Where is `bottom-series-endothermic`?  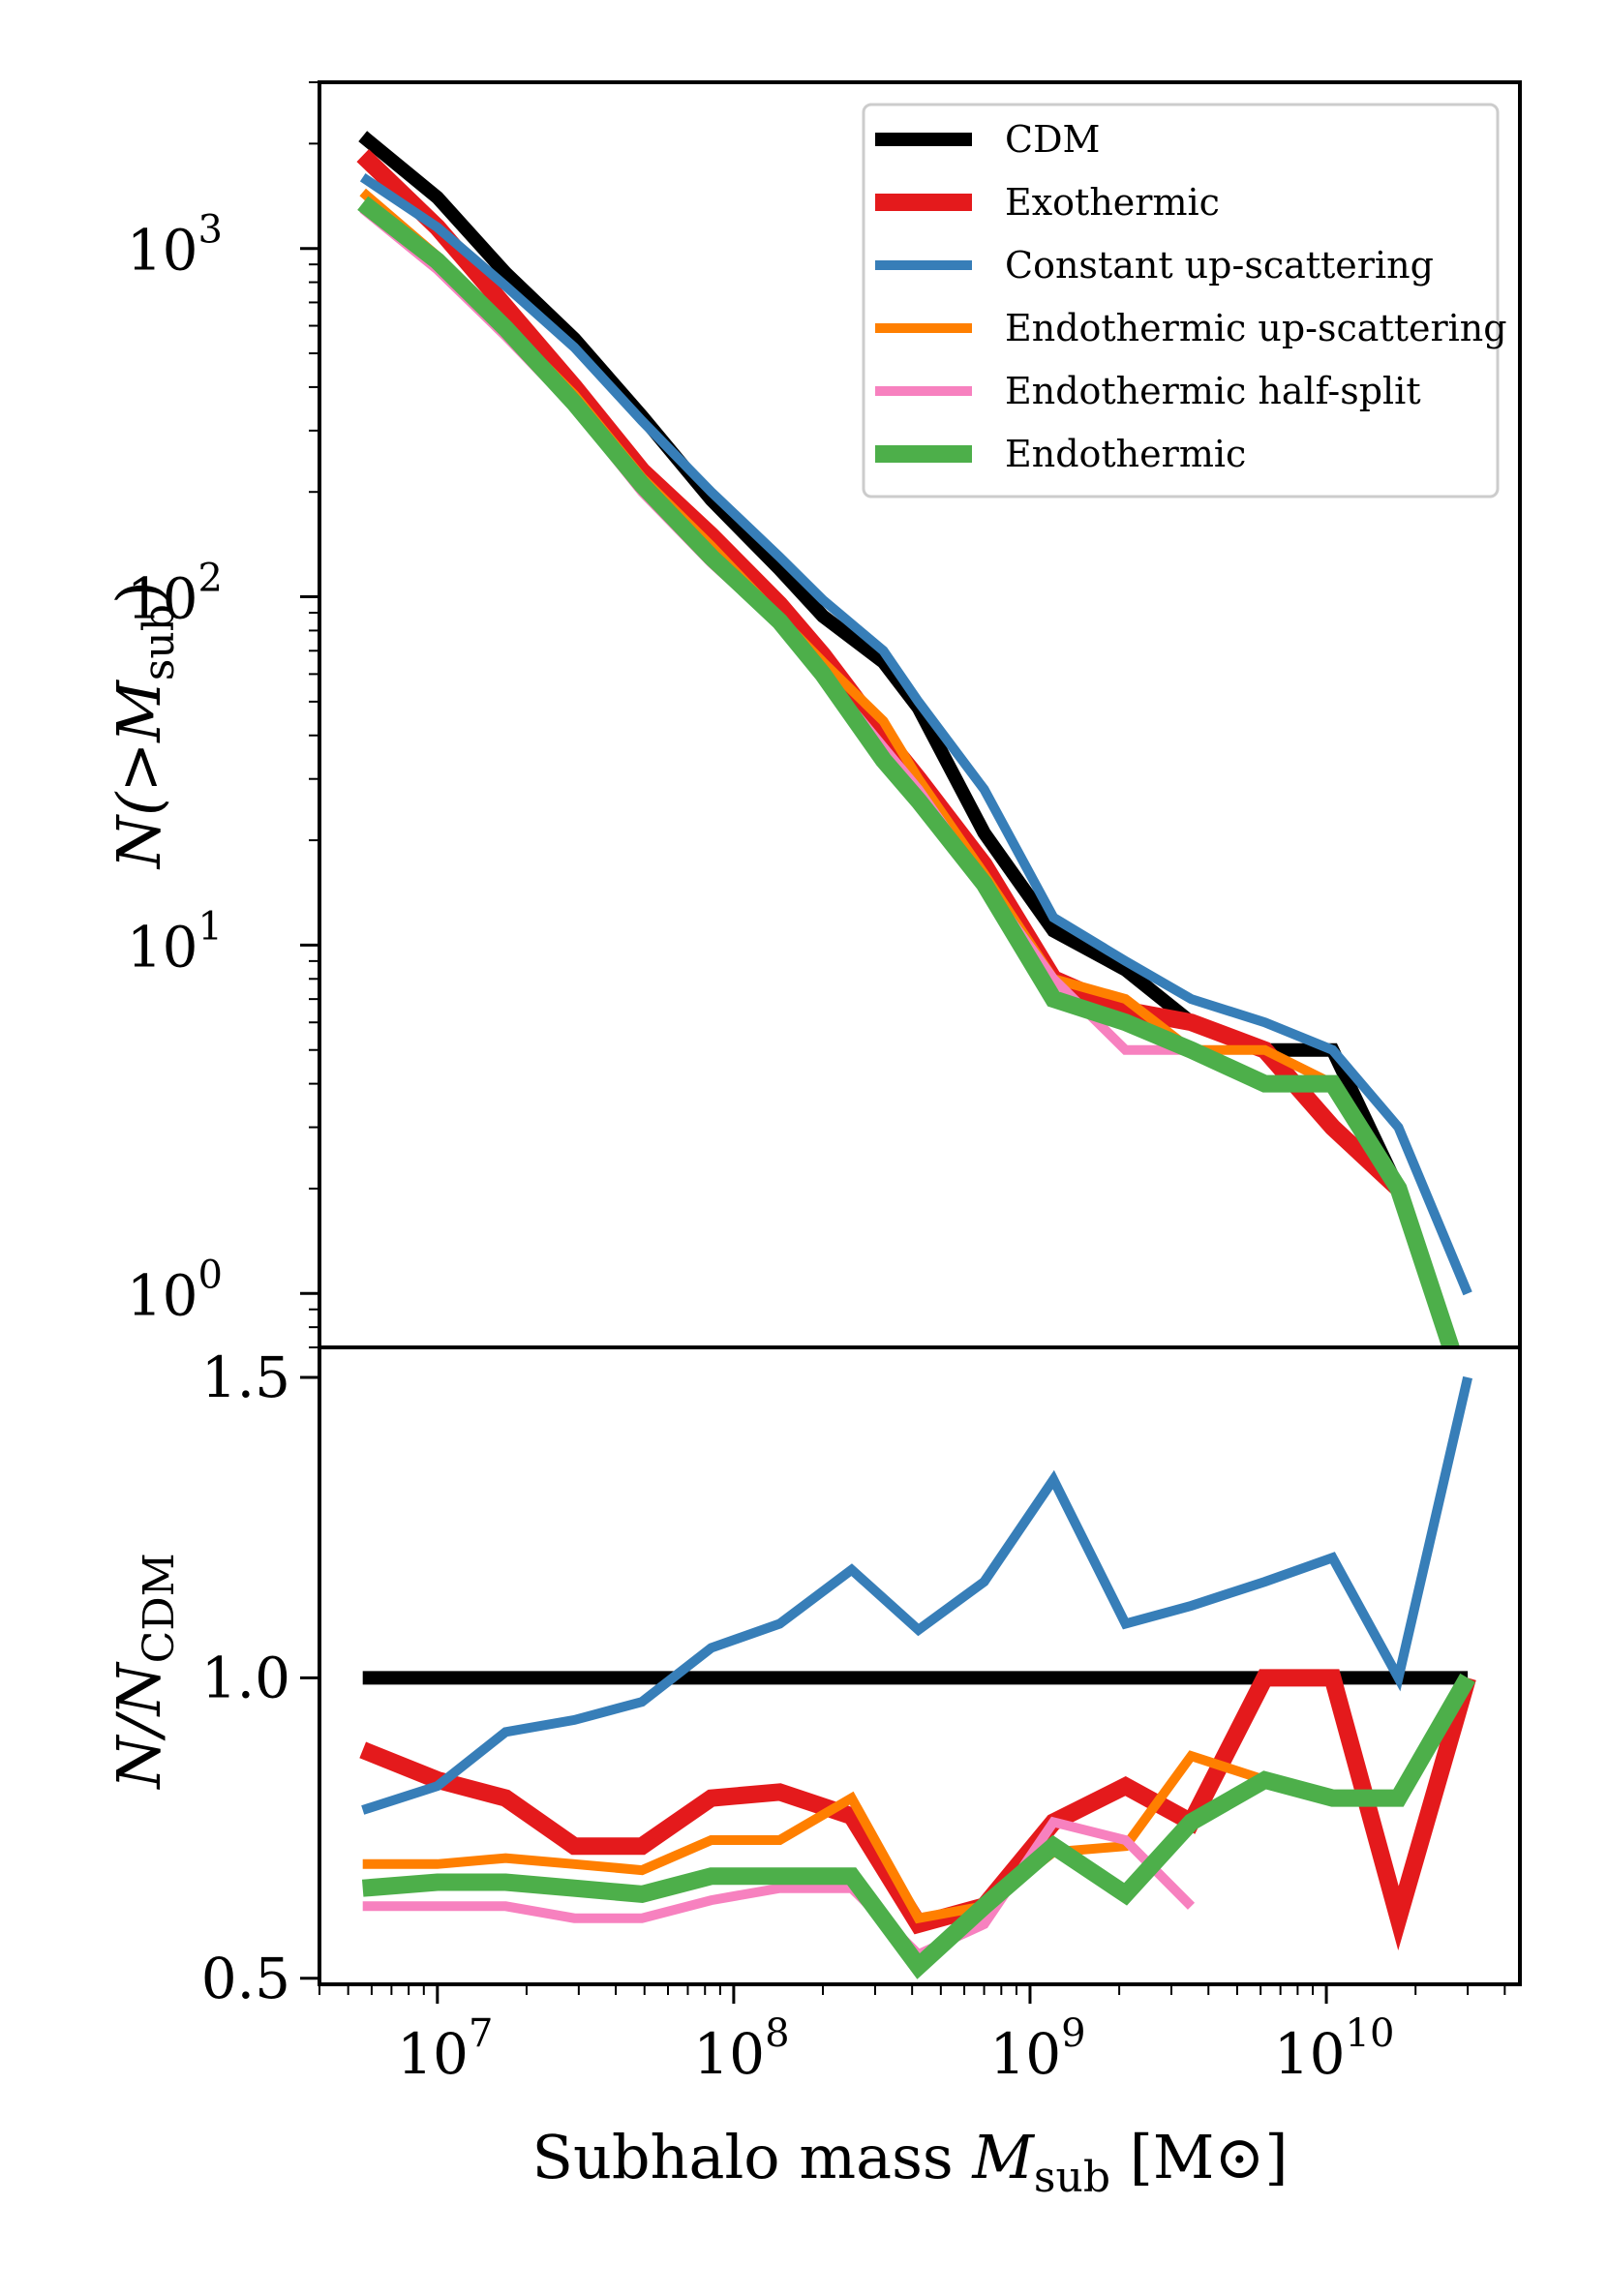
bottom-series-endothermic is located at coordinates (918, 1826).